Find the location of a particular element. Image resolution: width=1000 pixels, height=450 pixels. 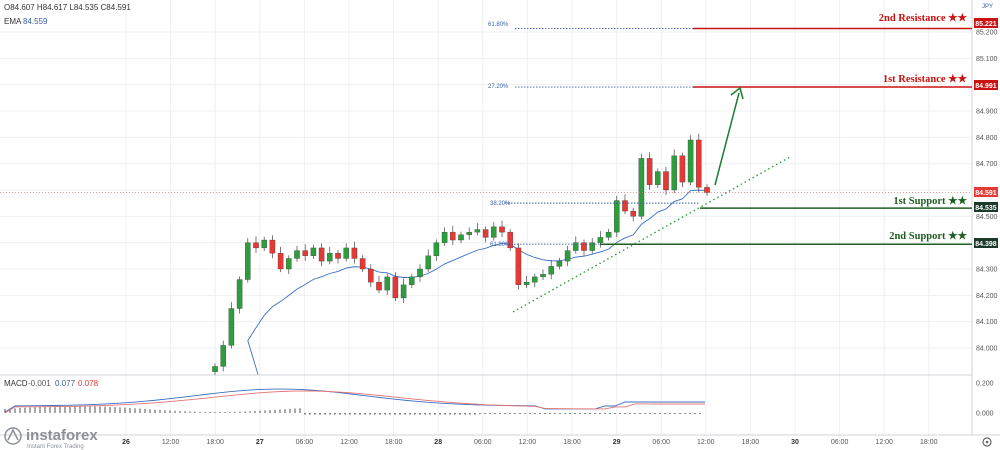

bullish-arrow-head is located at coordinates (737, 93).